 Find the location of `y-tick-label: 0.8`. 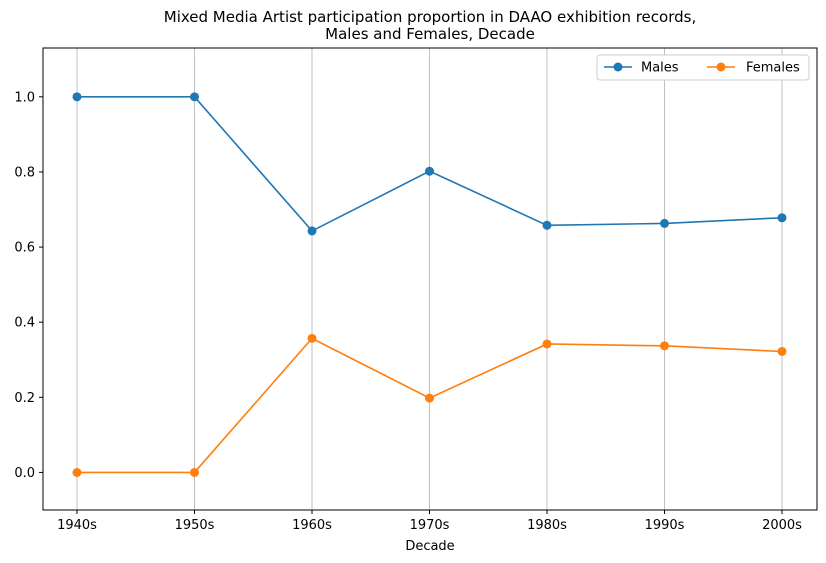

y-tick-label: 0.8 is located at coordinates (24, 172).